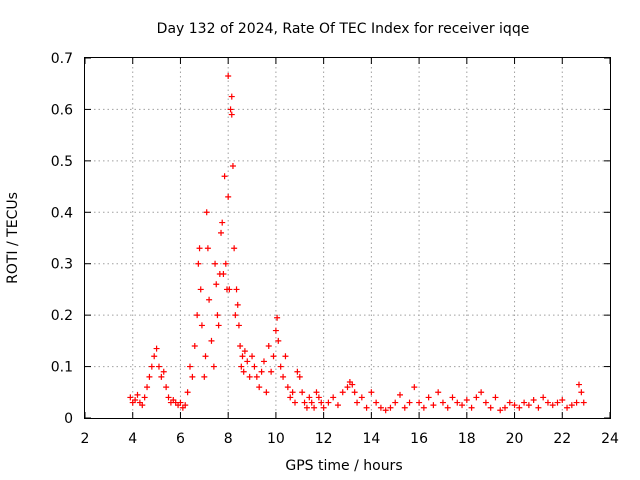 The image size is (640, 480). Describe the element at coordinates (610, 439) in the screenshot. I see `x-tick-label: 24` at that location.